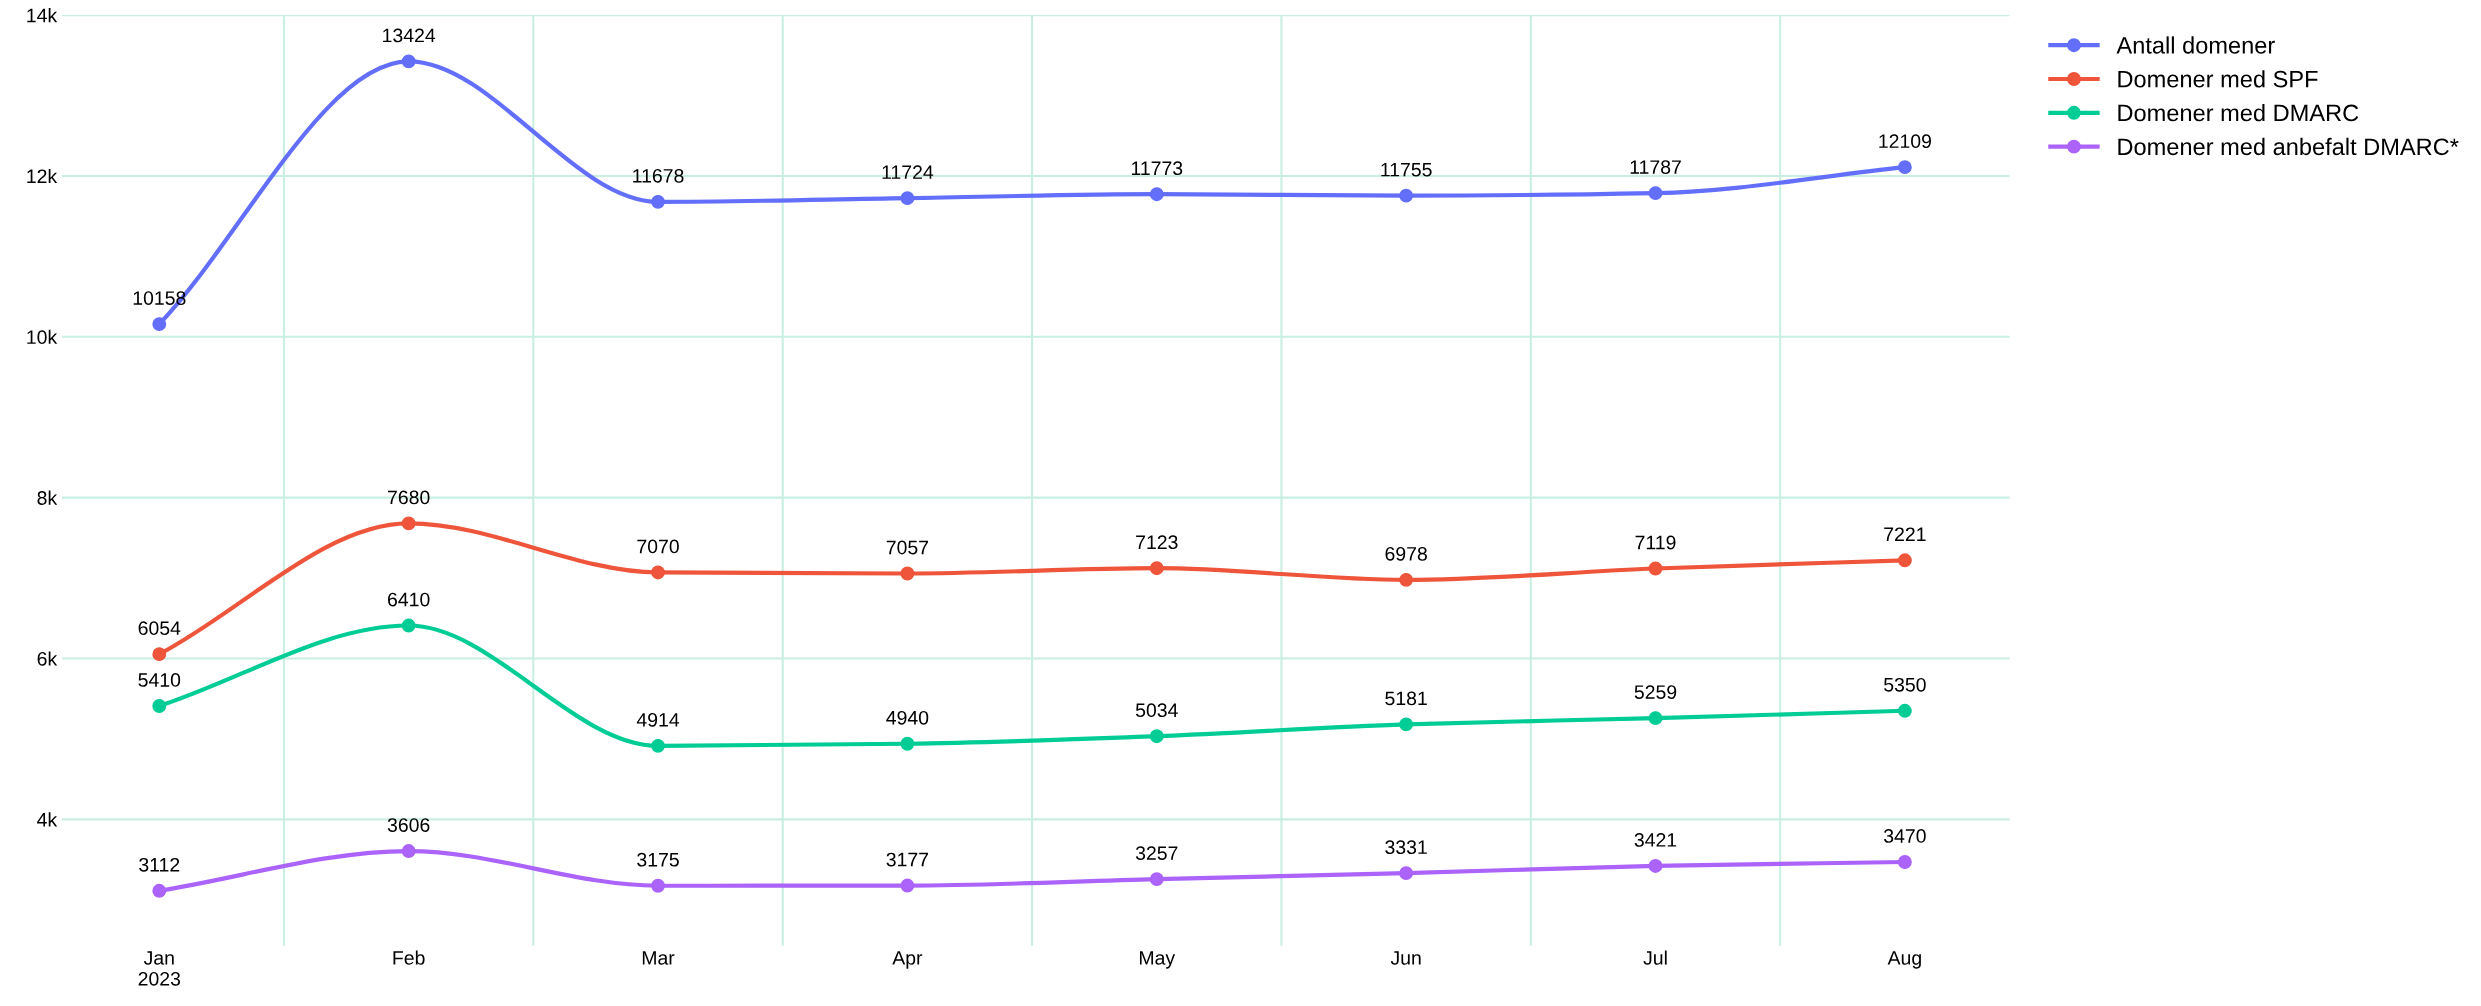  Describe the element at coordinates (42, 15) in the screenshot. I see `y-tick-label: 14k` at that location.